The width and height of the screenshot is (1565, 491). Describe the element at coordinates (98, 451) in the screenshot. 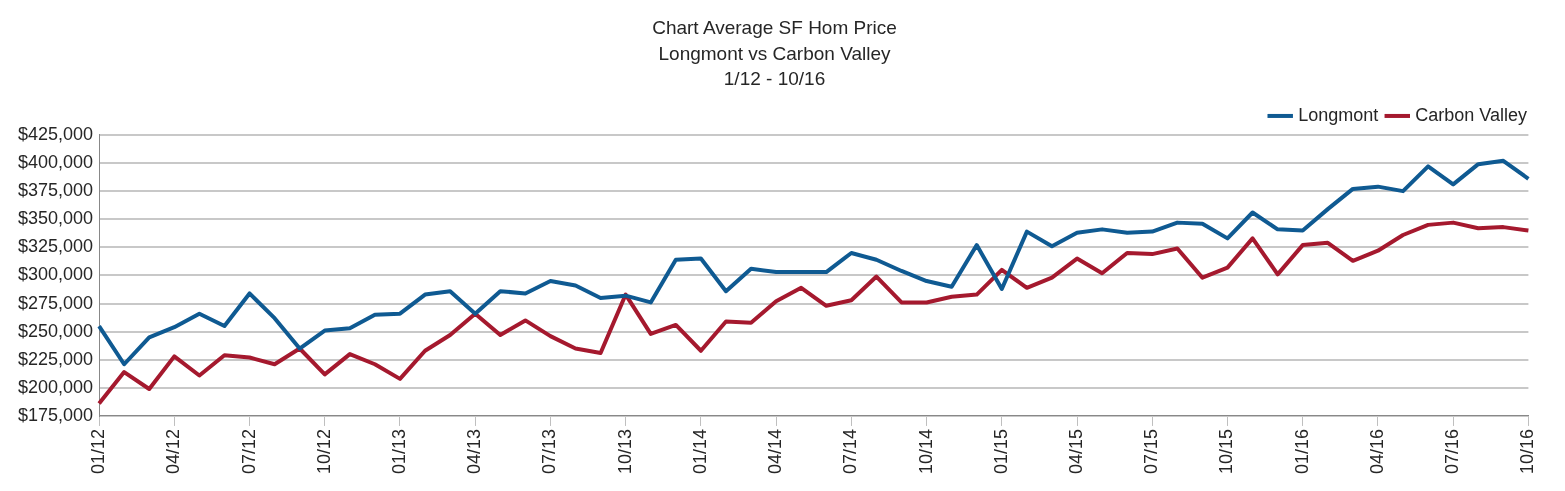

I see `x-tick-label: 01/12` at that location.